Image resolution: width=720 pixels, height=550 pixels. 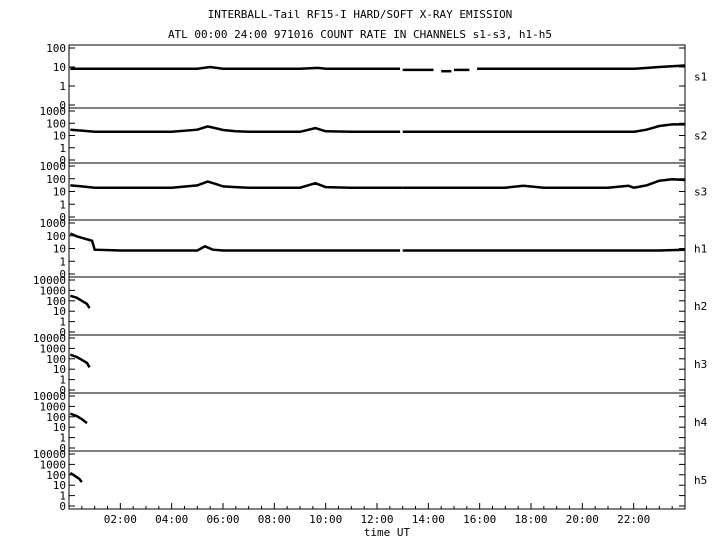 I want to click on panel-frame-h3, so click(x=377, y=364).